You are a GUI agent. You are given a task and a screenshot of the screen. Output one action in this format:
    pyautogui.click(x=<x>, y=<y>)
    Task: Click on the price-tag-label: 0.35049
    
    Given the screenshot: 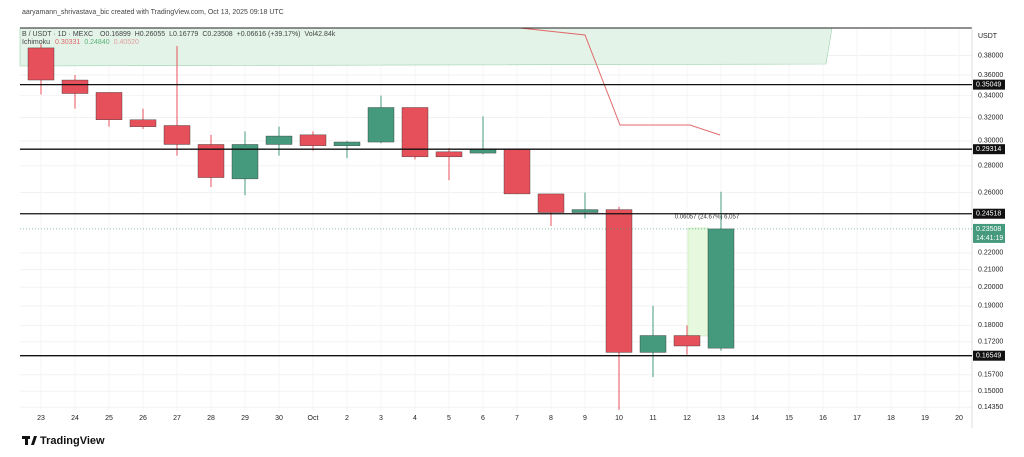 What is the action you would take?
    pyautogui.click(x=988, y=84)
    